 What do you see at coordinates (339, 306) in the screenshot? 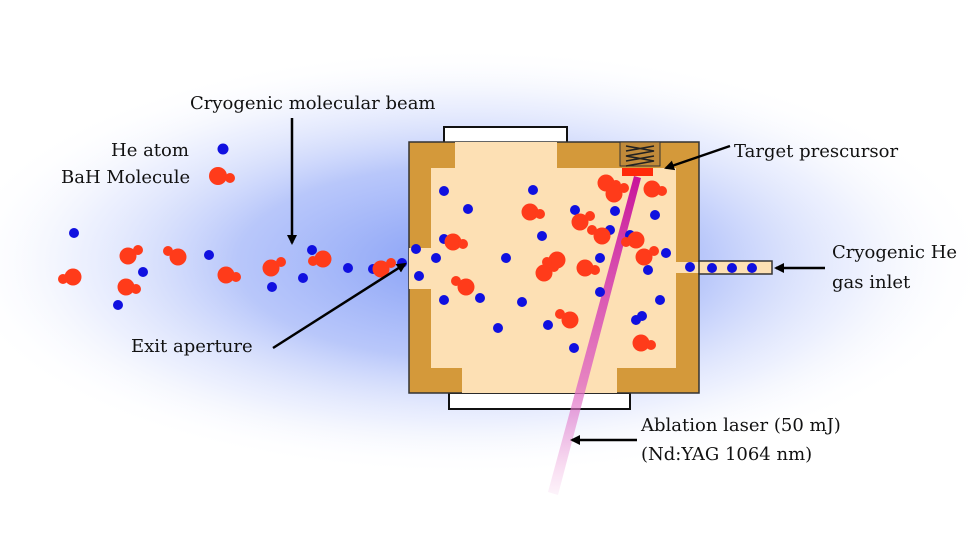
I see `exit-aperture-arrow` at bounding box center [339, 306].